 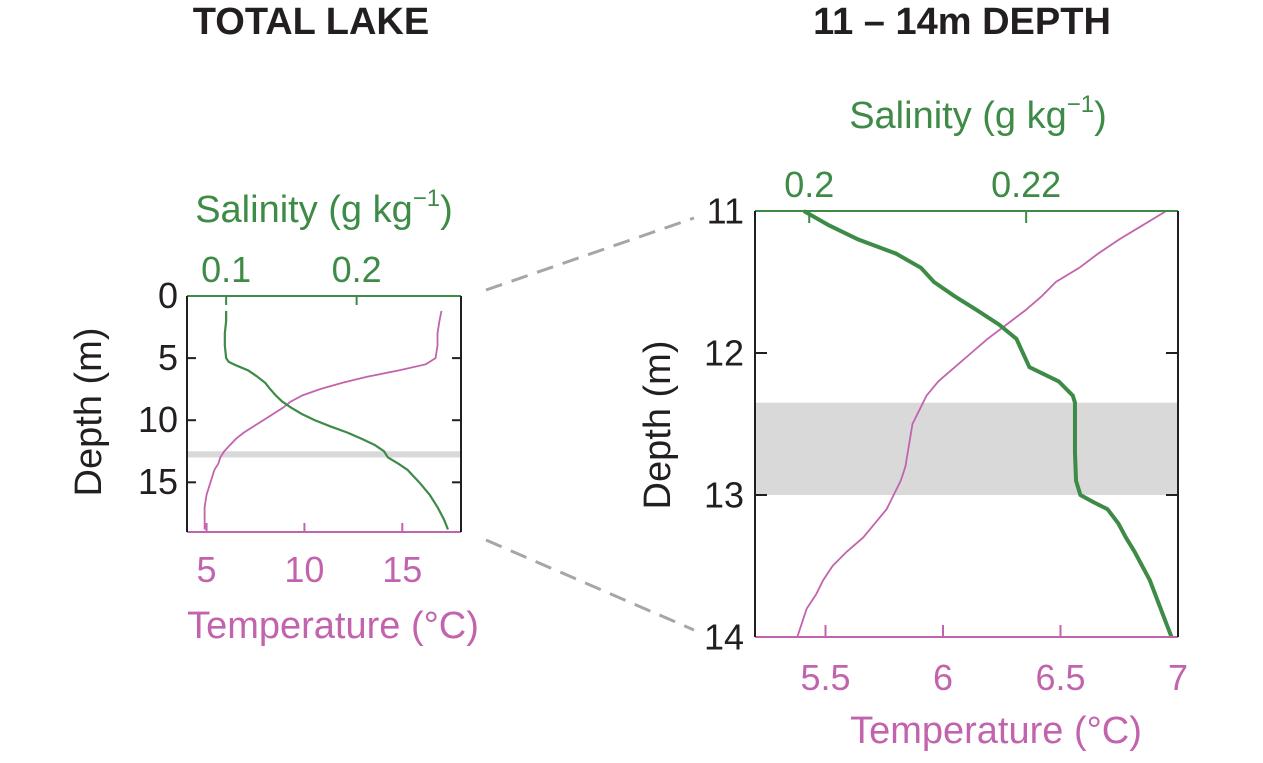 What do you see at coordinates (311, 22) in the screenshot?
I see `chart-title: TOTAL LAKE` at bounding box center [311, 22].